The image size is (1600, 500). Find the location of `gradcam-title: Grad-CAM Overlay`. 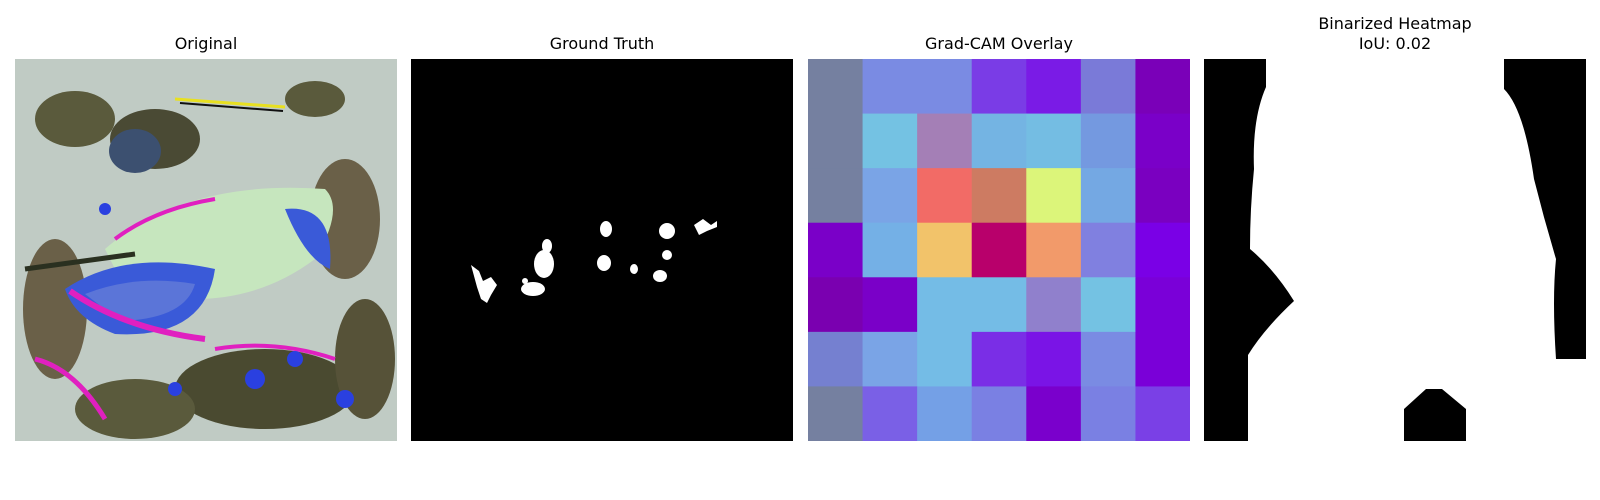

gradcam-title: Grad-CAM Overlay is located at coordinates (999, 43).